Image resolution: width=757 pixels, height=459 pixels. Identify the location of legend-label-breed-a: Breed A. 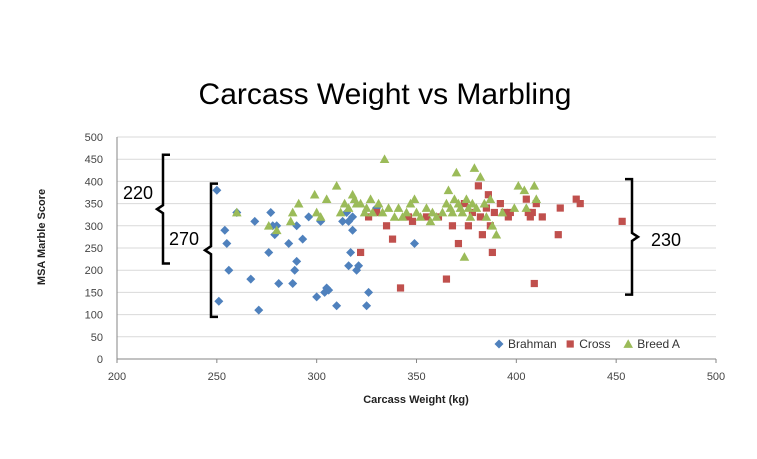
(658, 344).